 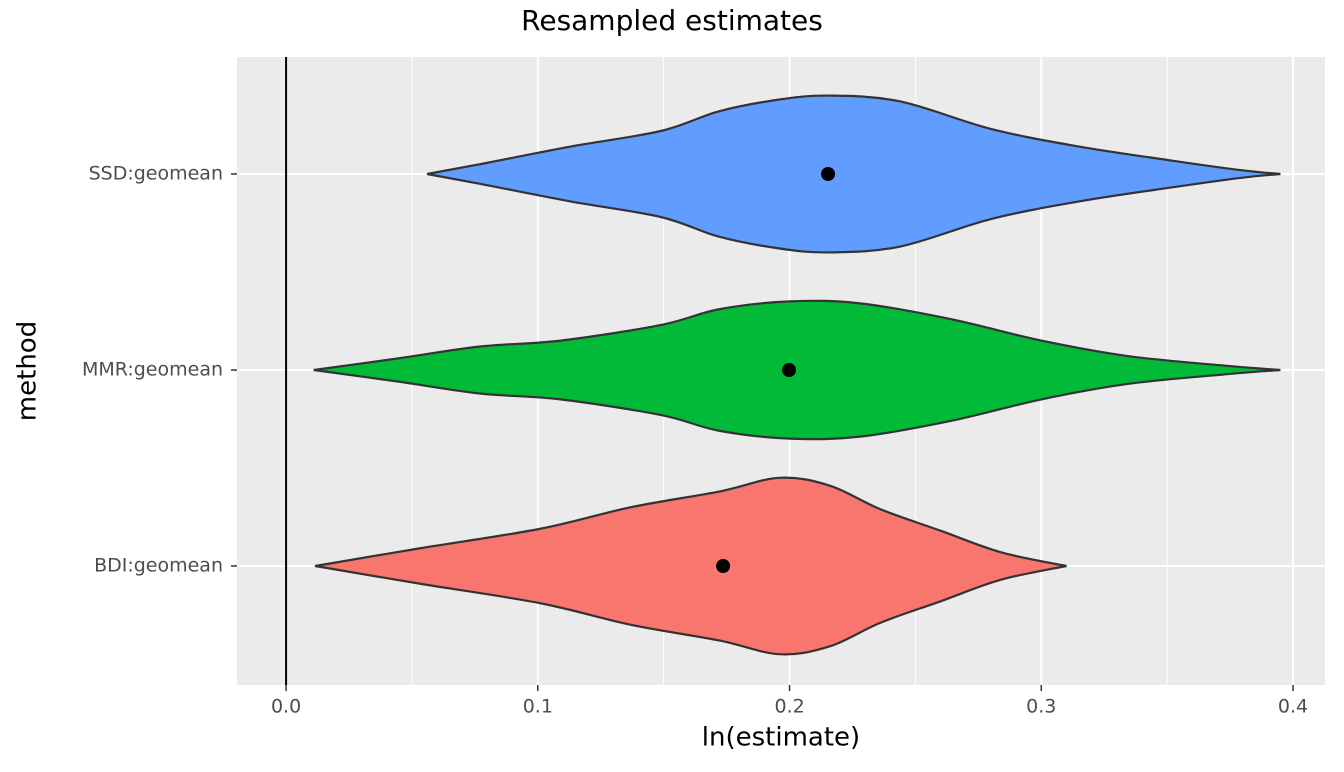 I want to click on chart-title: Resampled estimates, so click(x=672, y=20).